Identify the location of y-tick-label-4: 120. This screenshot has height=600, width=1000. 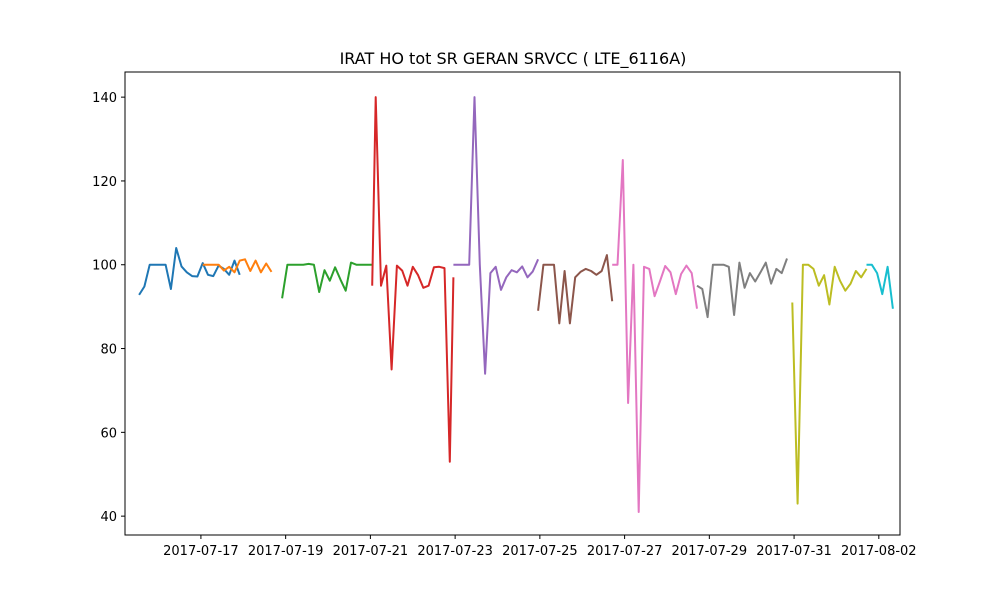
(104, 182).